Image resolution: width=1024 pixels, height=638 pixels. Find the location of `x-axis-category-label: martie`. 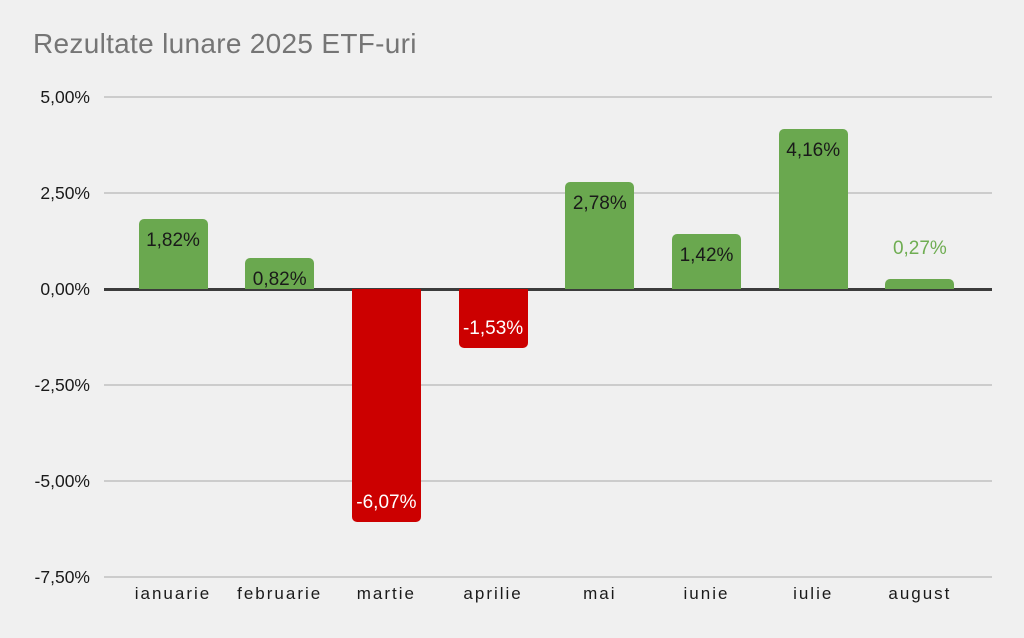

x-axis-category-label: martie is located at coordinates (386, 593).